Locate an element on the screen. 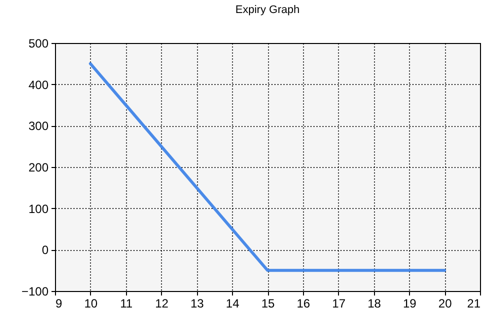  y-tick-label: 500 is located at coordinates (38, 43).